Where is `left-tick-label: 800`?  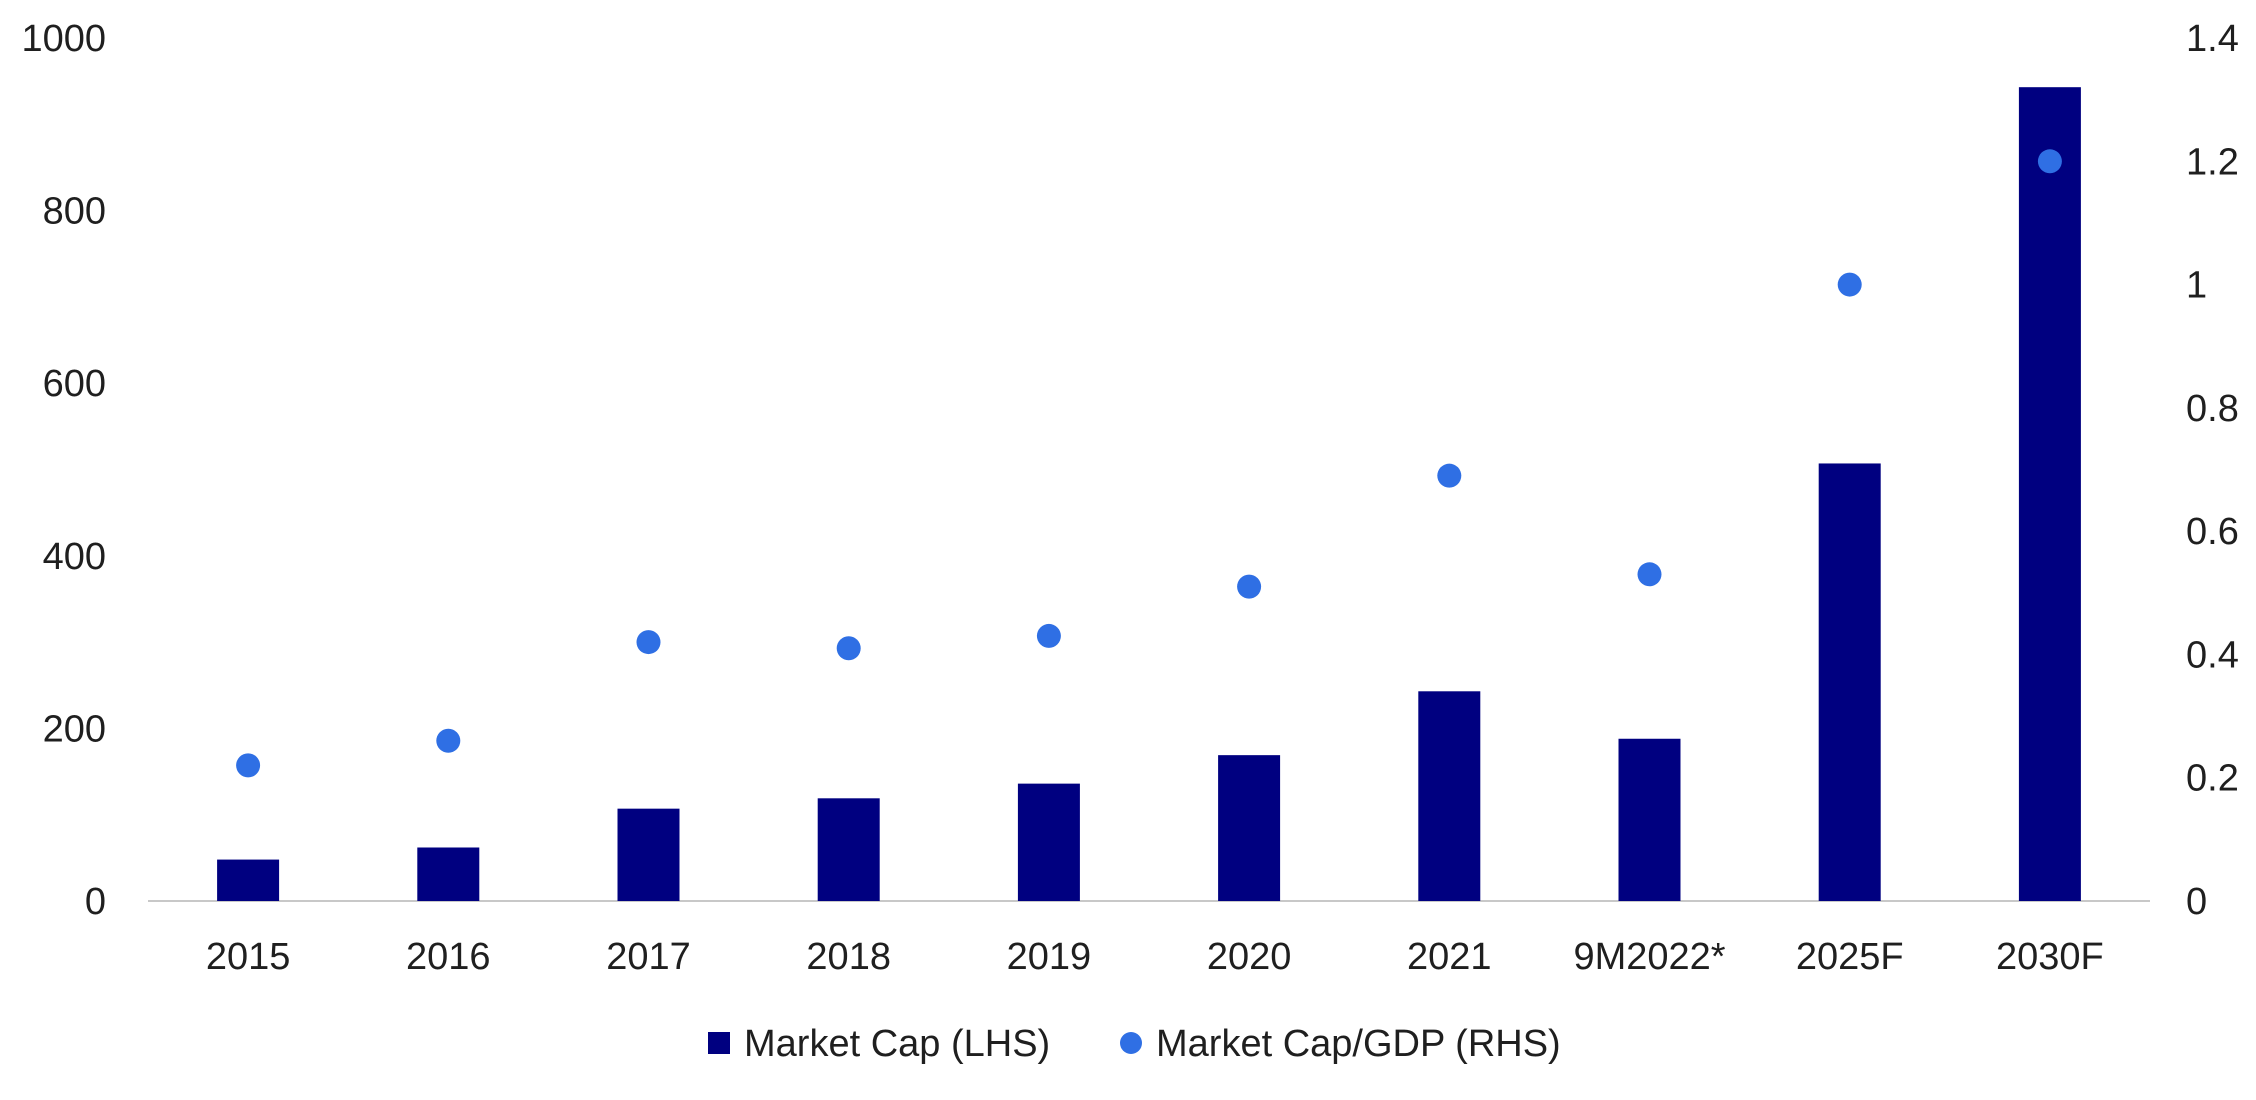
left-tick-label: 800 is located at coordinates (74, 212).